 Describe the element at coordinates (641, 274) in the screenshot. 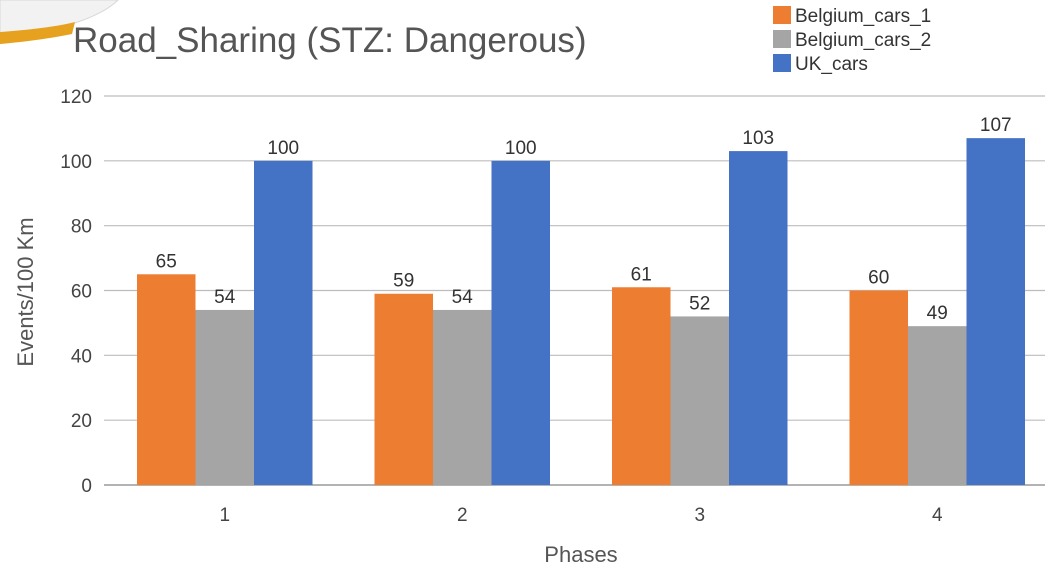

I see `data-label: 61` at that location.